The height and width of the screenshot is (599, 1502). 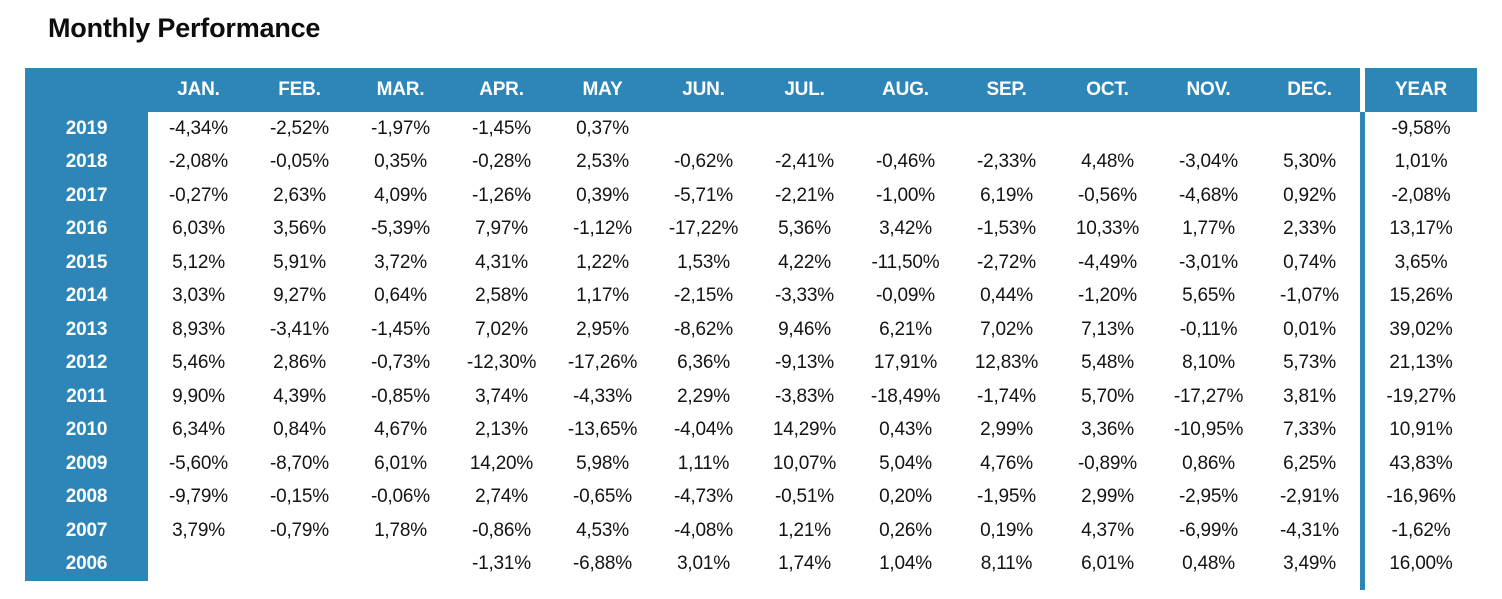 I want to click on monthly-return-cell: 4,37%, so click(x=1107, y=531).